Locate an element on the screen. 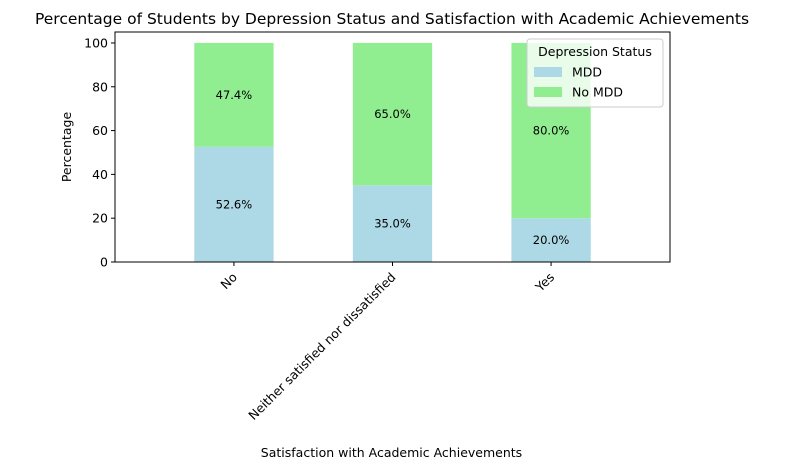 The width and height of the screenshot is (785, 470). y-axis-label: Percentage is located at coordinates (66, 147).